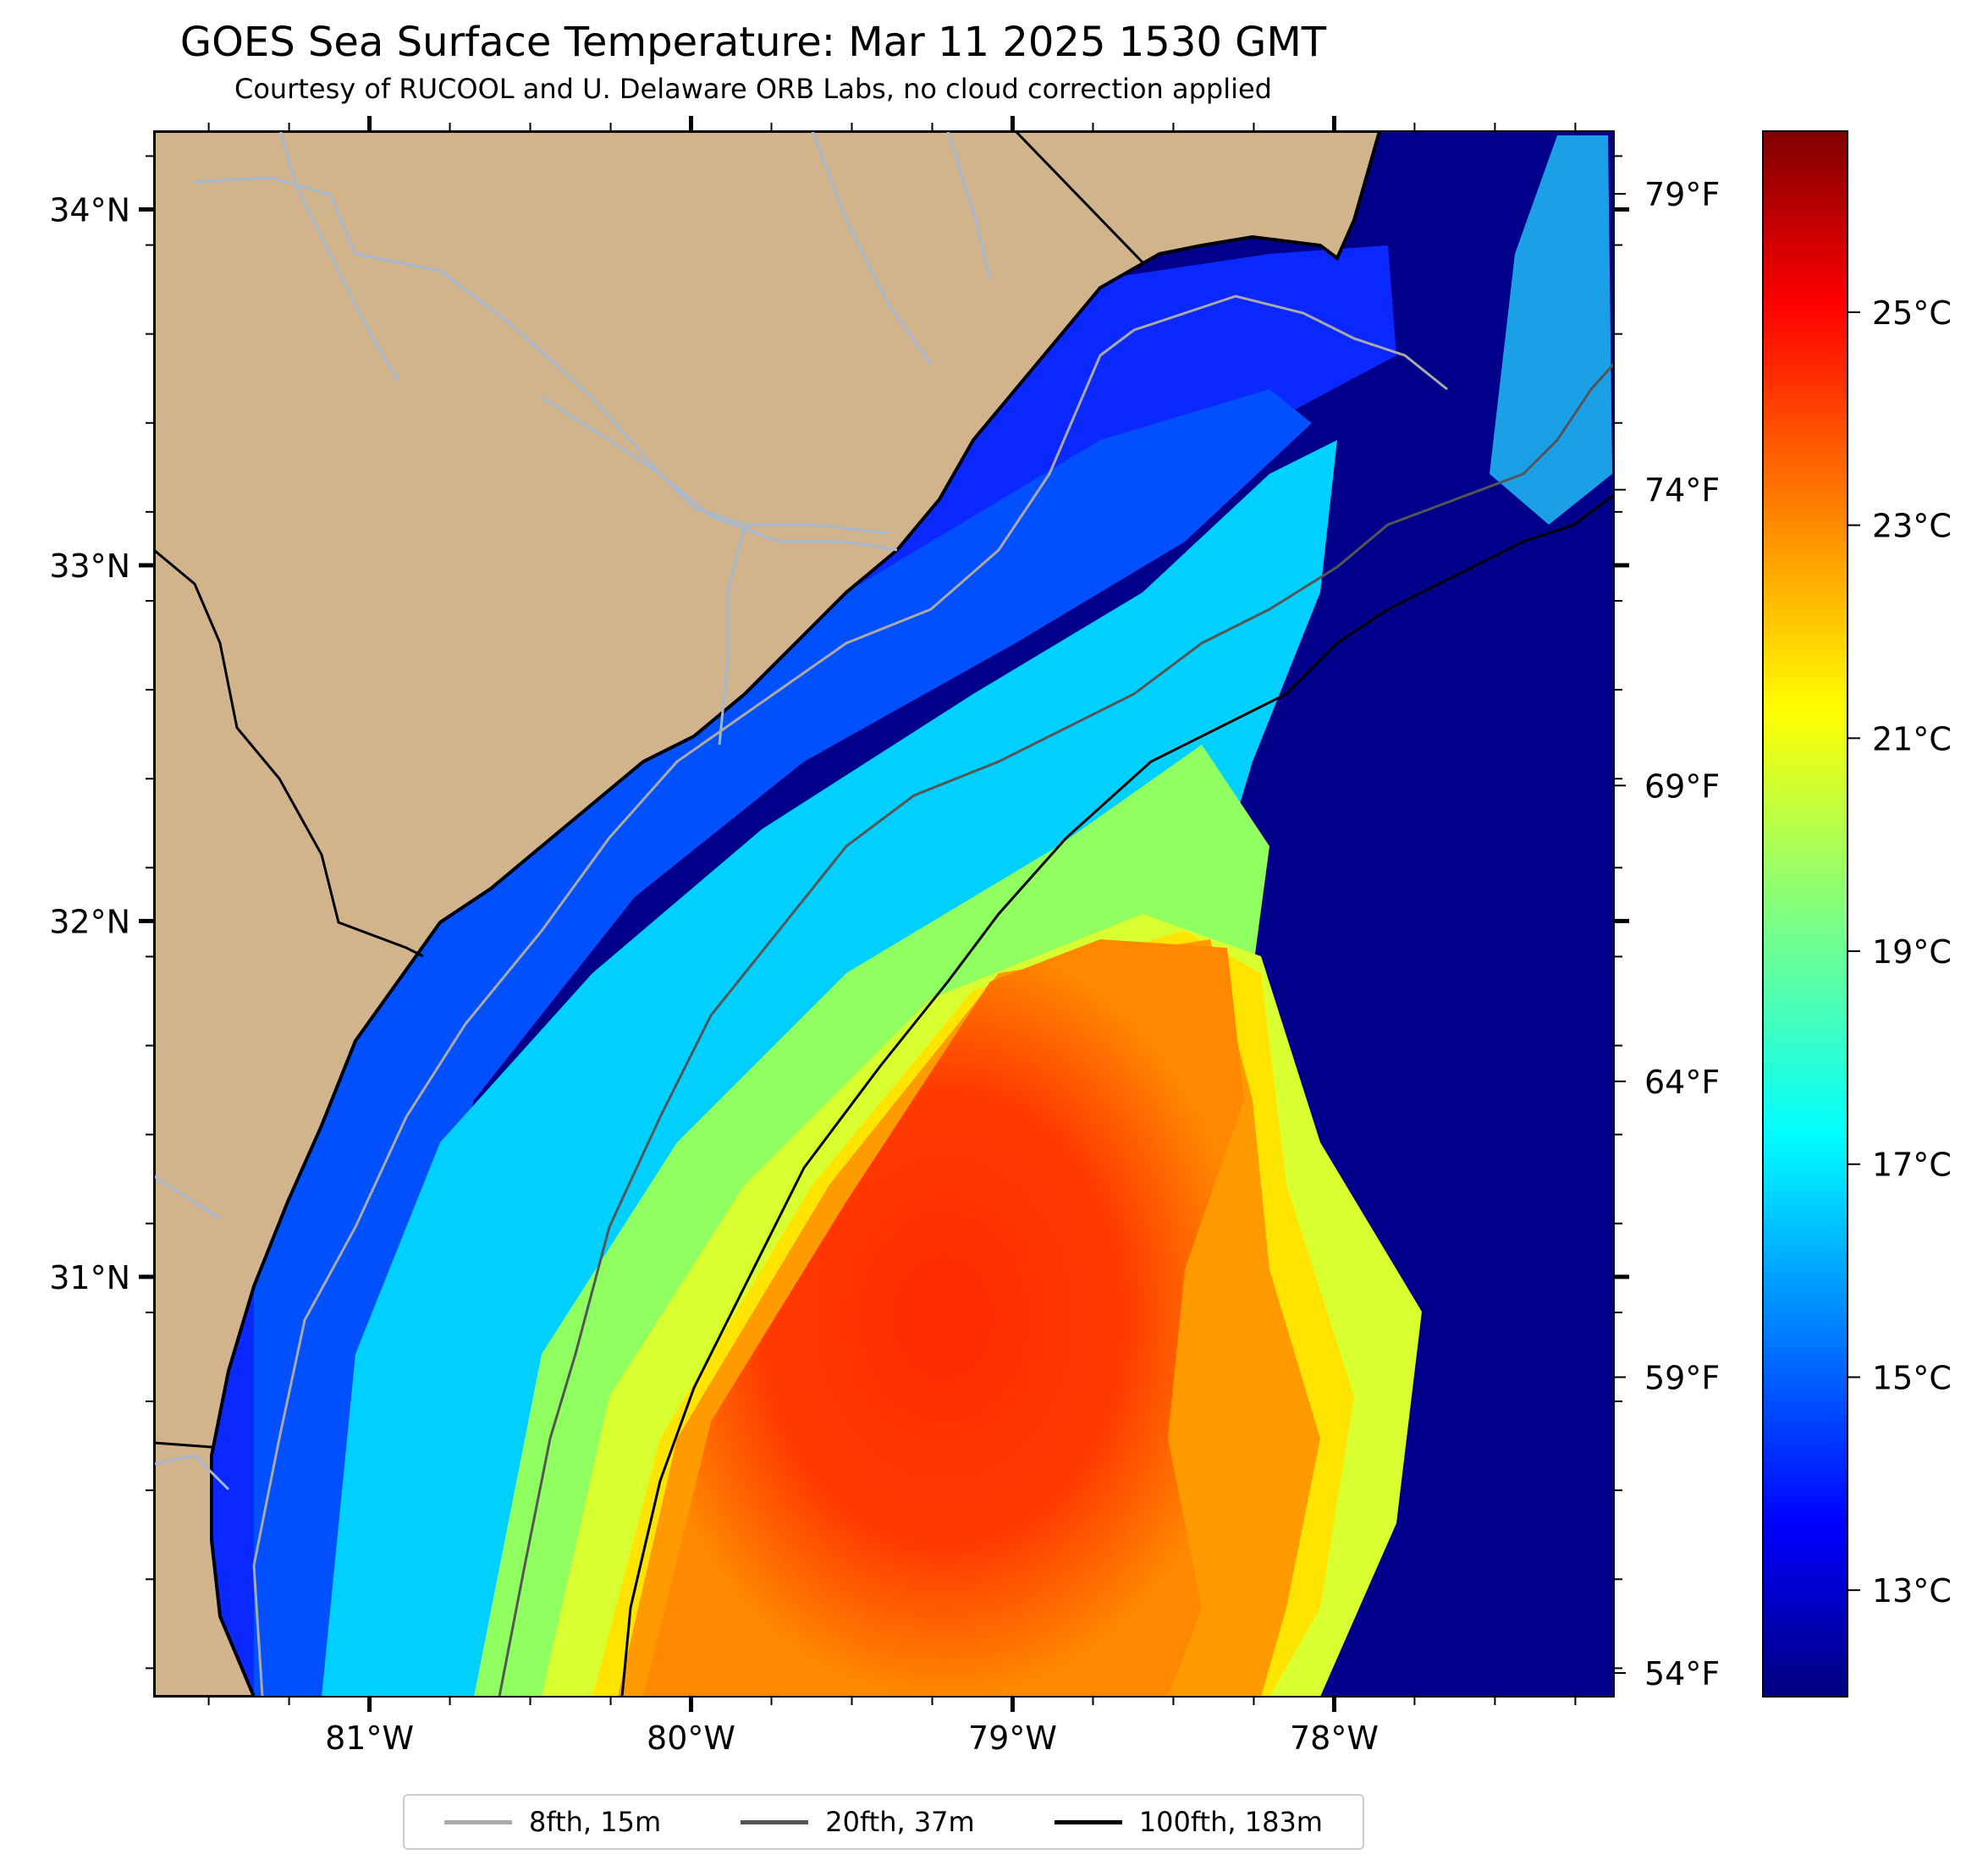 The height and width of the screenshot is (1871, 1988). I want to click on legend-label-20fth: 20fth, 37m, so click(900, 1822).